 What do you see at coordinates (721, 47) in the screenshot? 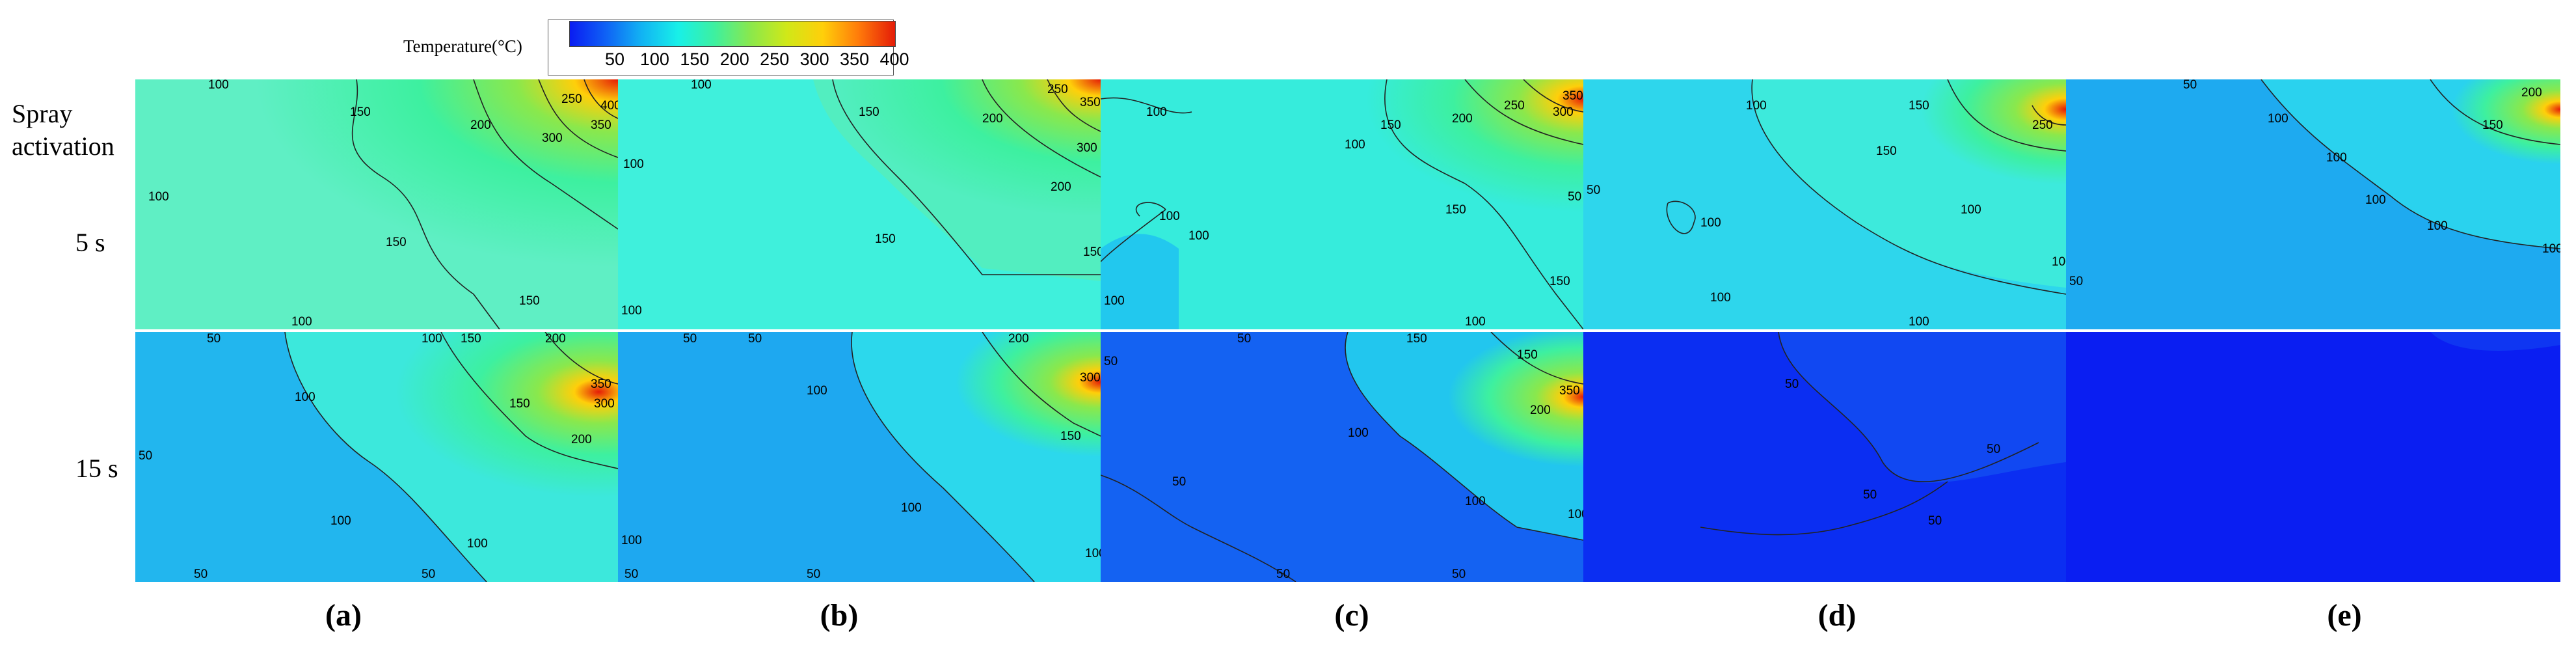
I see `colorbar-frame` at bounding box center [721, 47].